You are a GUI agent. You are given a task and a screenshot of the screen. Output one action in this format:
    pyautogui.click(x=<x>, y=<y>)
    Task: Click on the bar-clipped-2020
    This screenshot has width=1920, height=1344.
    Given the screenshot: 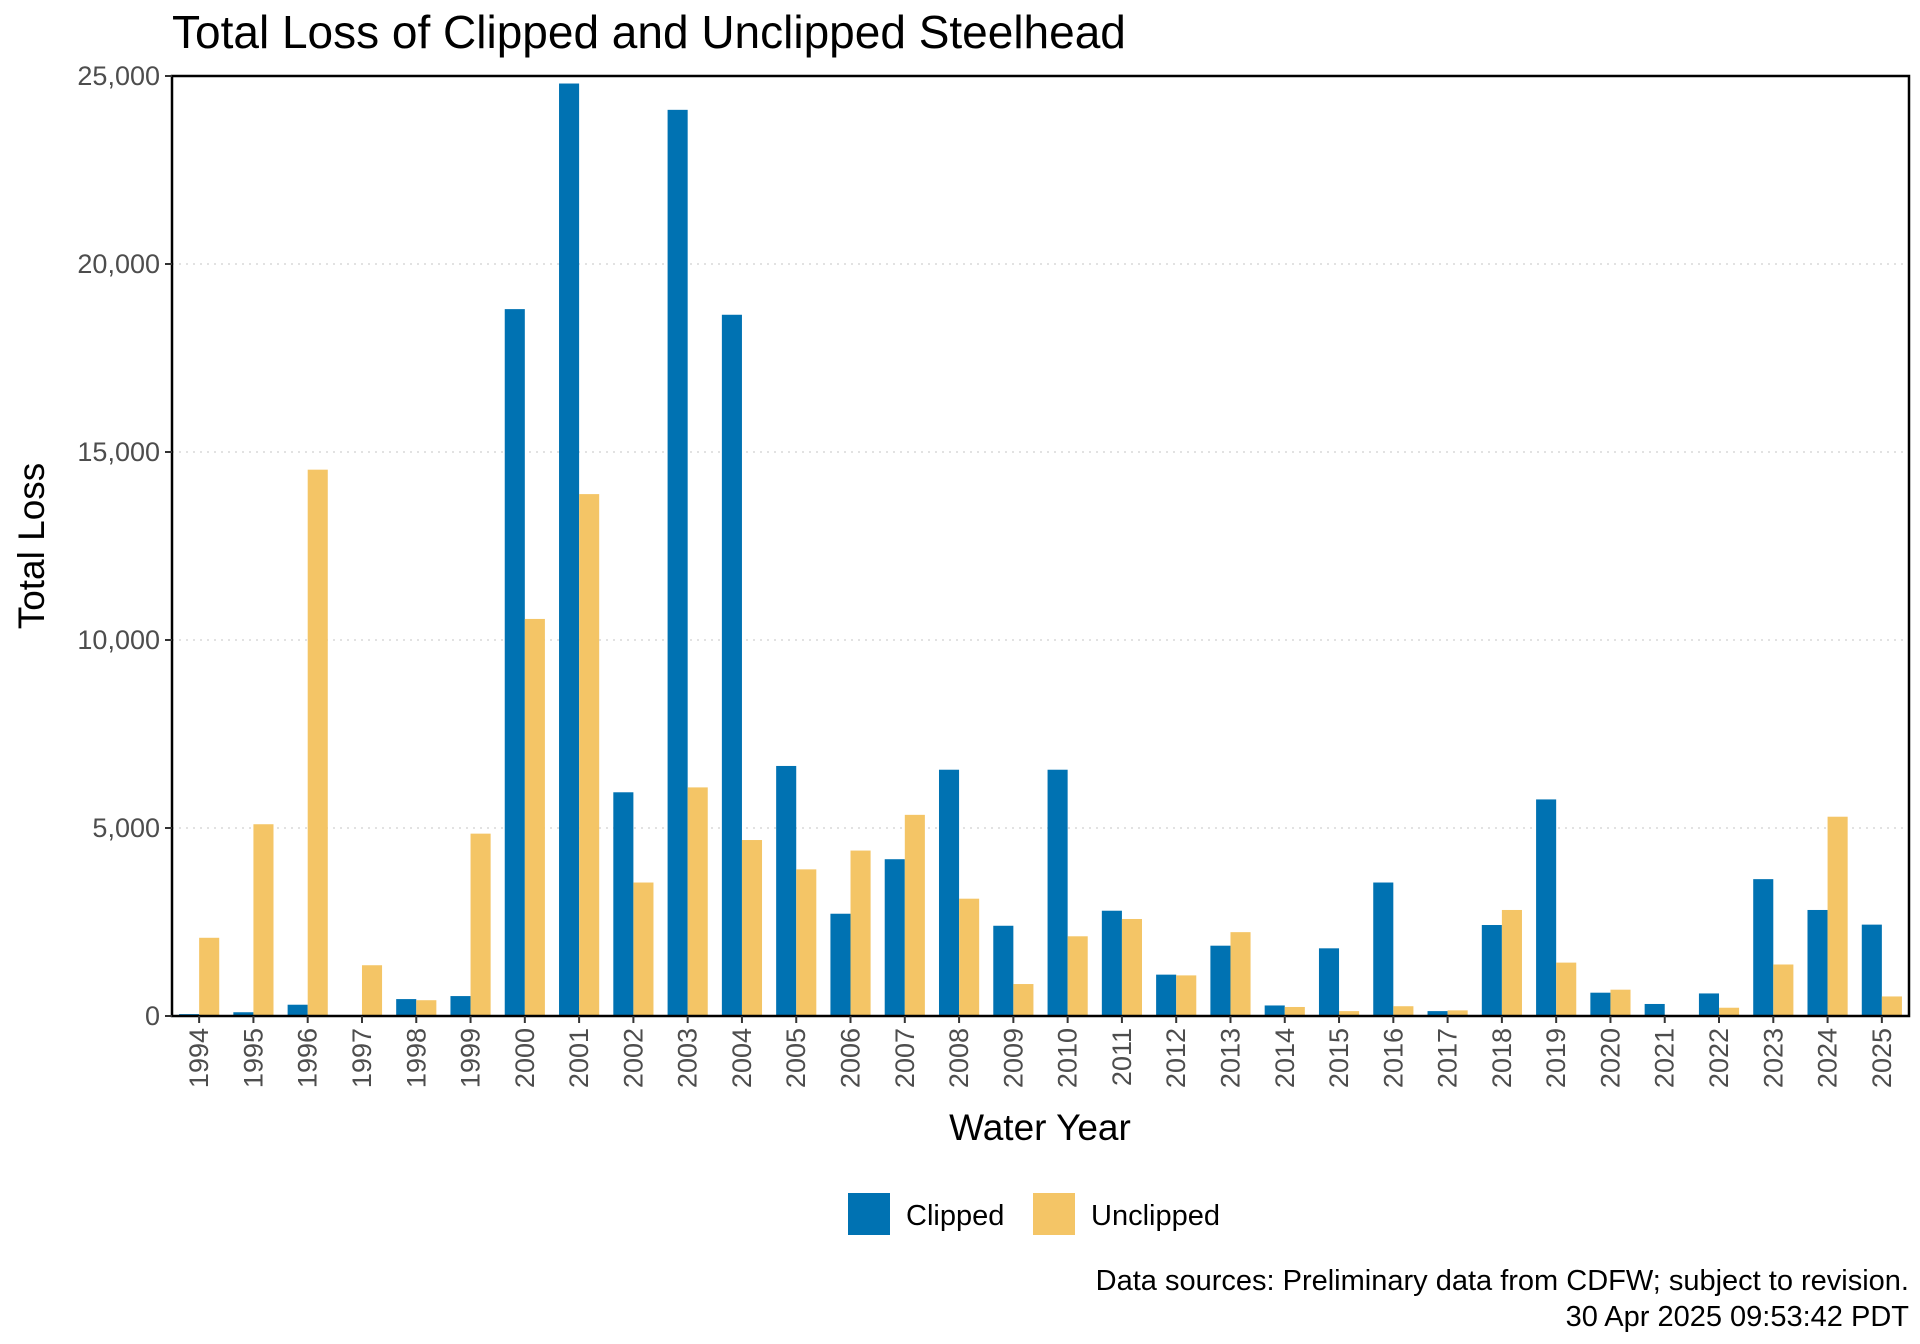 What is the action you would take?
    pyautogui.click(x=1600, y=1004)
    